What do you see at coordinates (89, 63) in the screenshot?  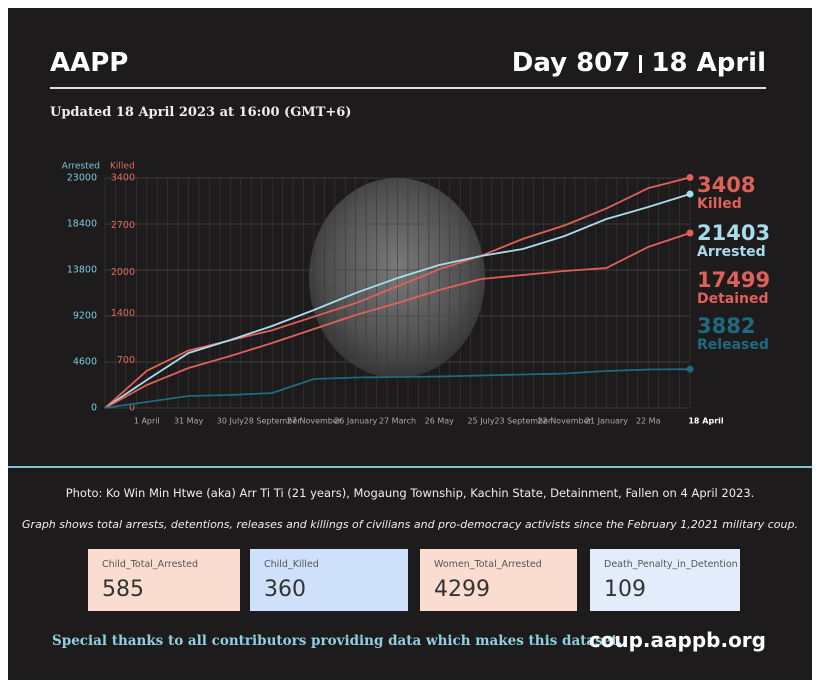 I see `title: AAPP` at bounding box center [89, 63].